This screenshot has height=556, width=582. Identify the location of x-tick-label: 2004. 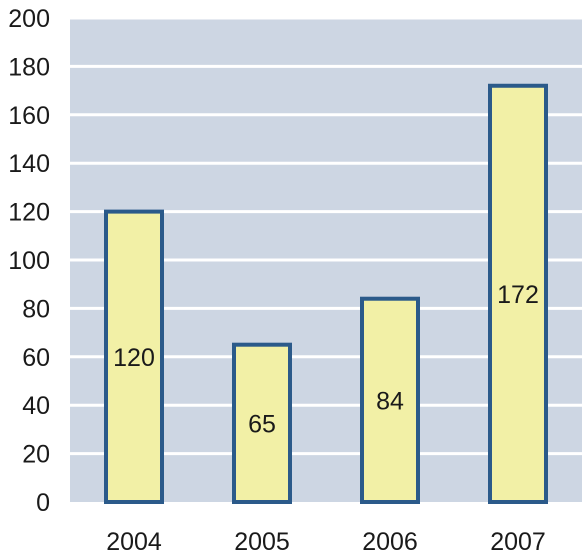
(134, 542).